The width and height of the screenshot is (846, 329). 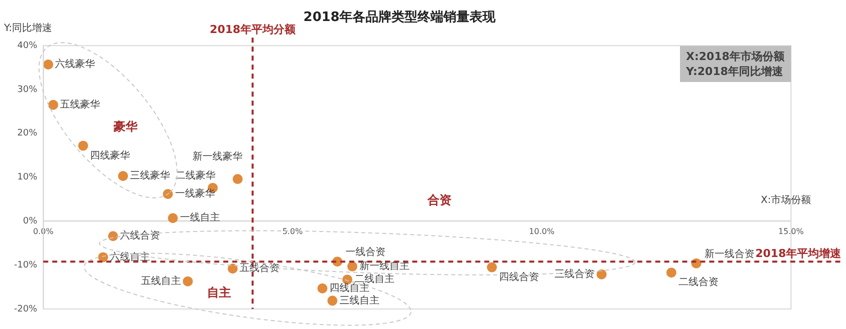 I want to click on series-label: 新一线豪华, so click(x=217, y=156).